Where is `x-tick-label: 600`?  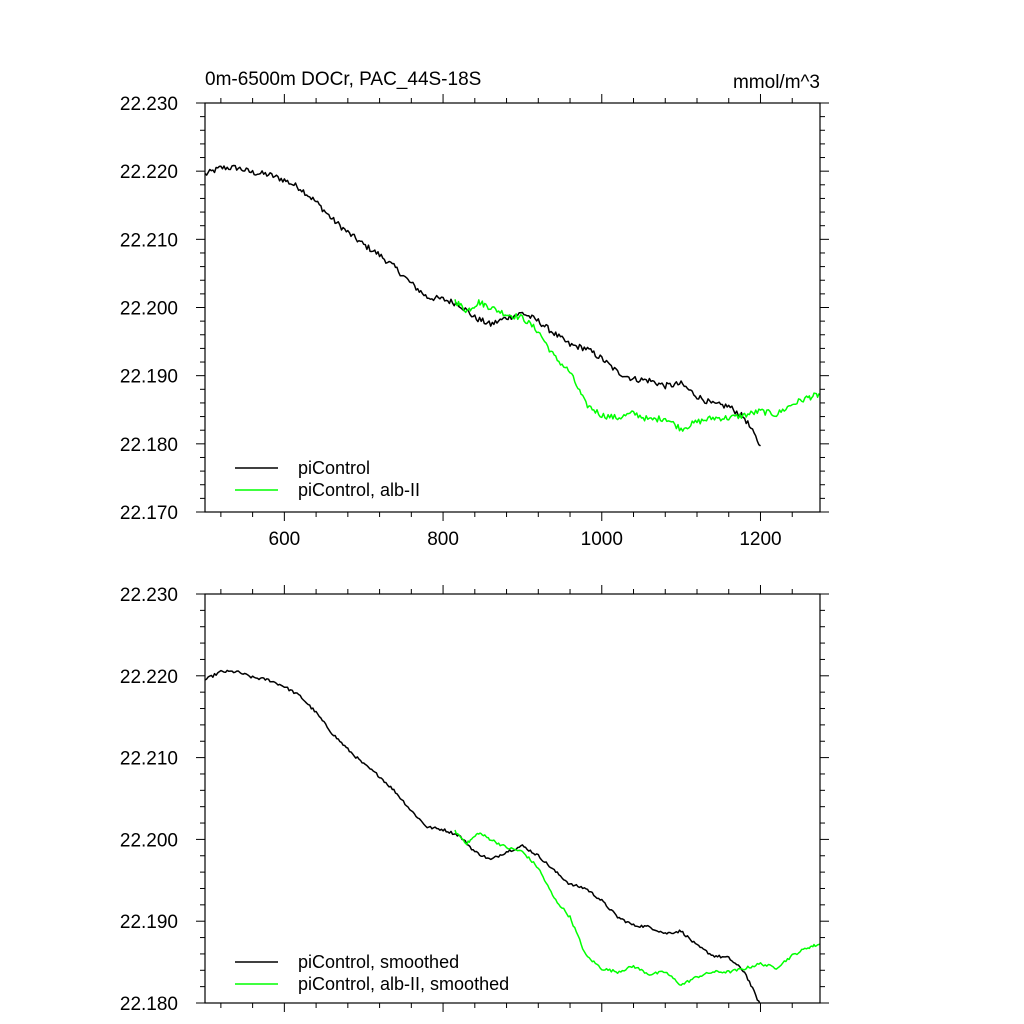 x-tick-label: 600 is located at coordinates (285, 539).